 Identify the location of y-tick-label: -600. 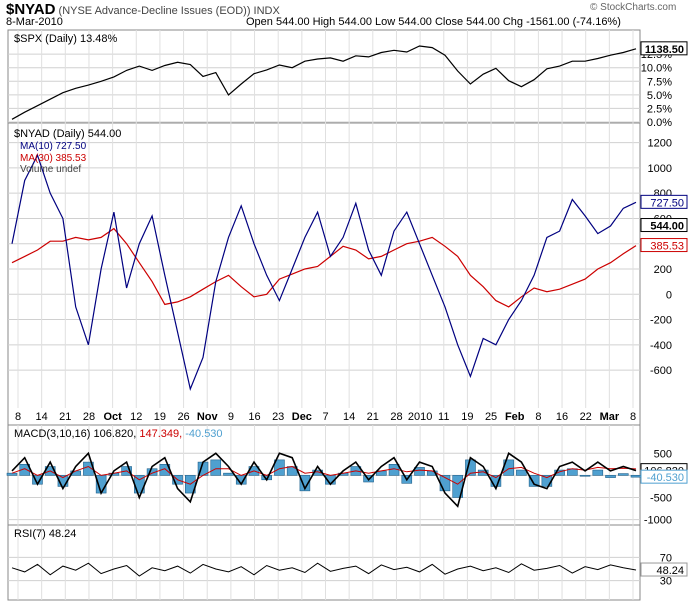
(661, 371).